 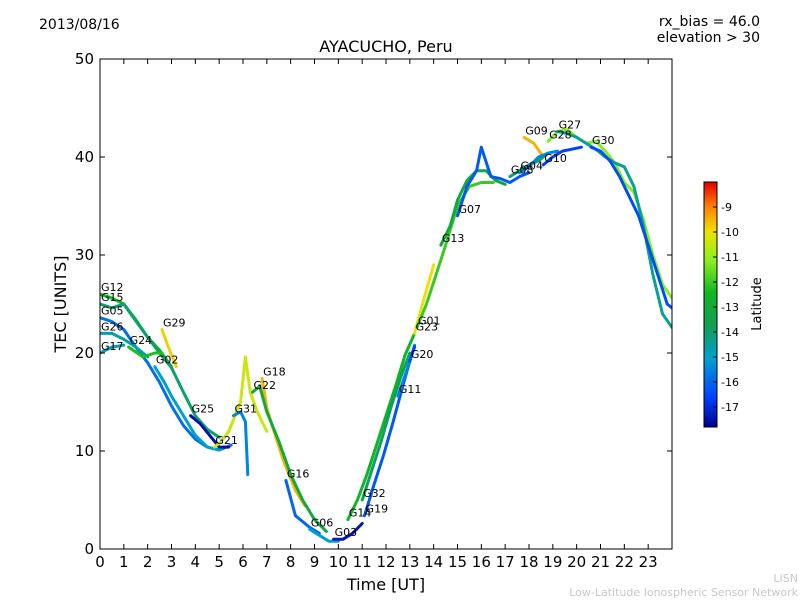 I want to click on series-g27, so click(x=614, y=229).